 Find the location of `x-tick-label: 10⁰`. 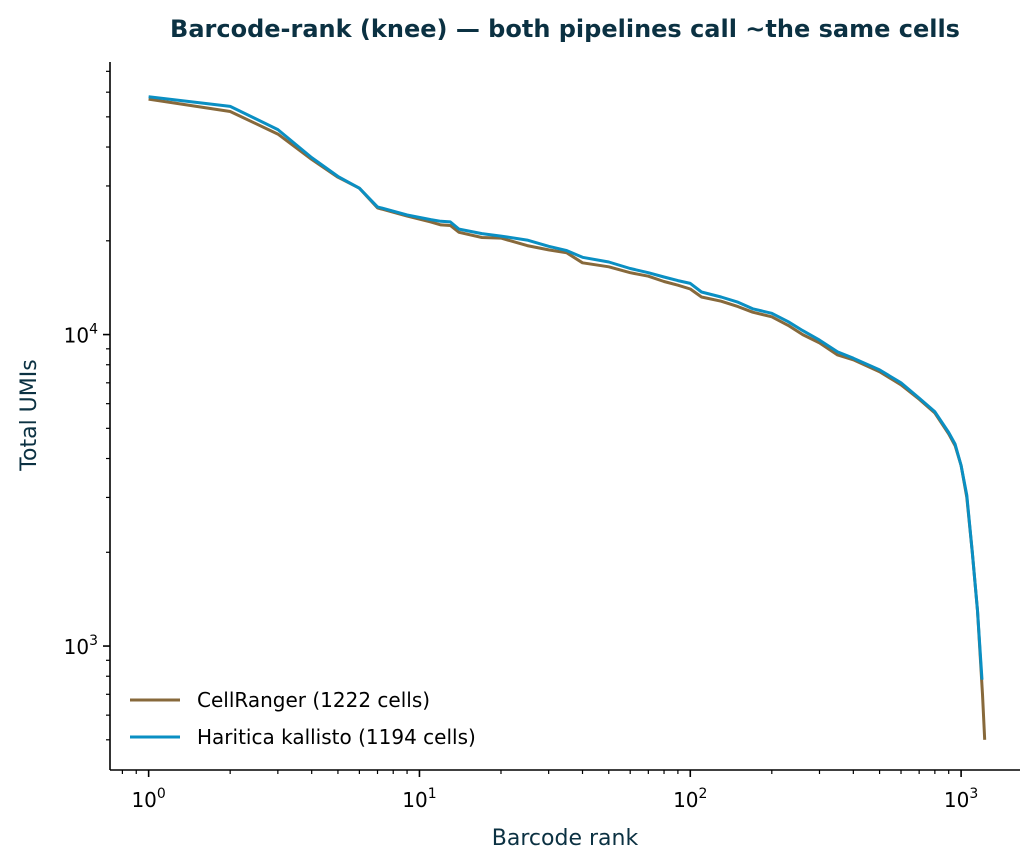

x-tick-label: 10⁰ is located at coordinates (148, 799).